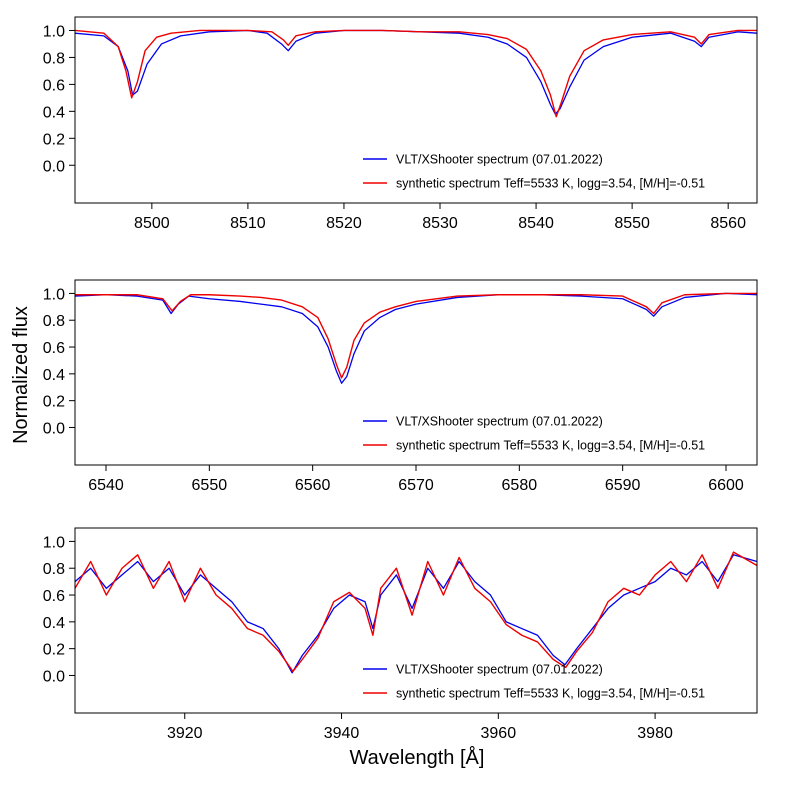  Describe the element at coordinates (440, 223) in the screenshot. I see `x-tick-label: 8530` at that location.